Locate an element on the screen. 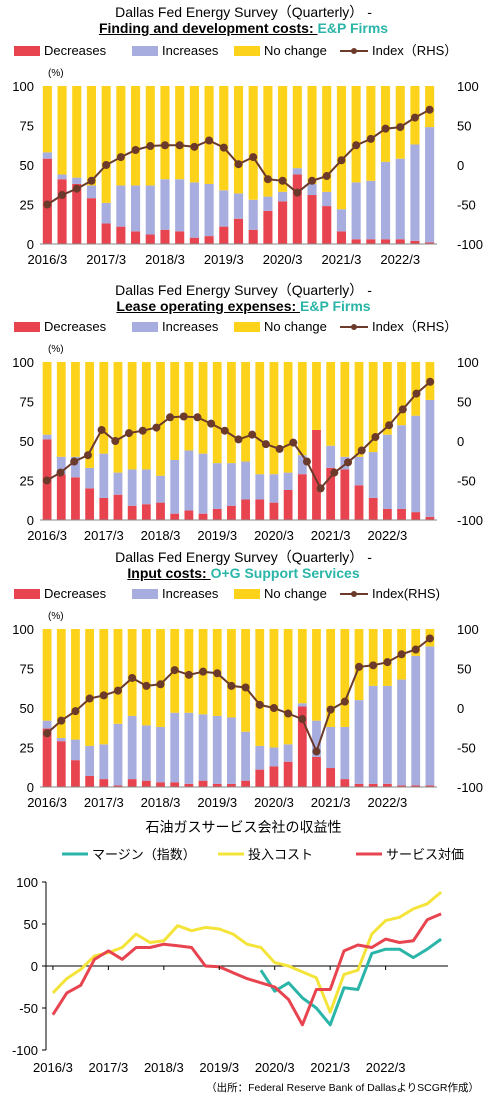  chart-4-title: 石油ガスサービス会社の収益性 is located at coordinates (243, 827).